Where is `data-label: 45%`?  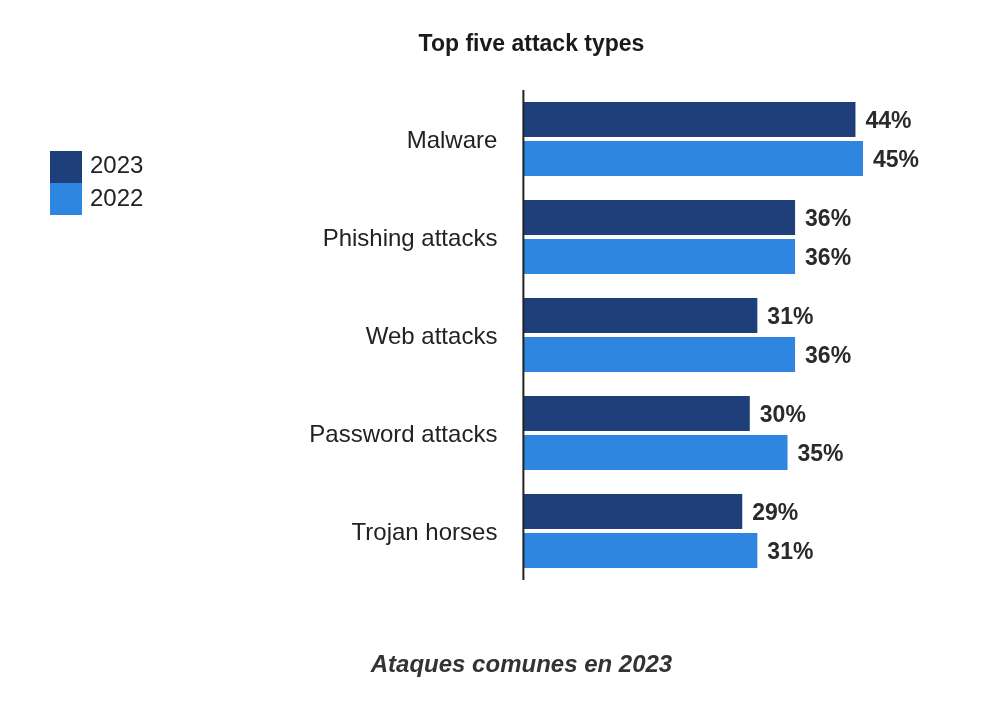 data-label: 45% is located at coordinates (896, 158).